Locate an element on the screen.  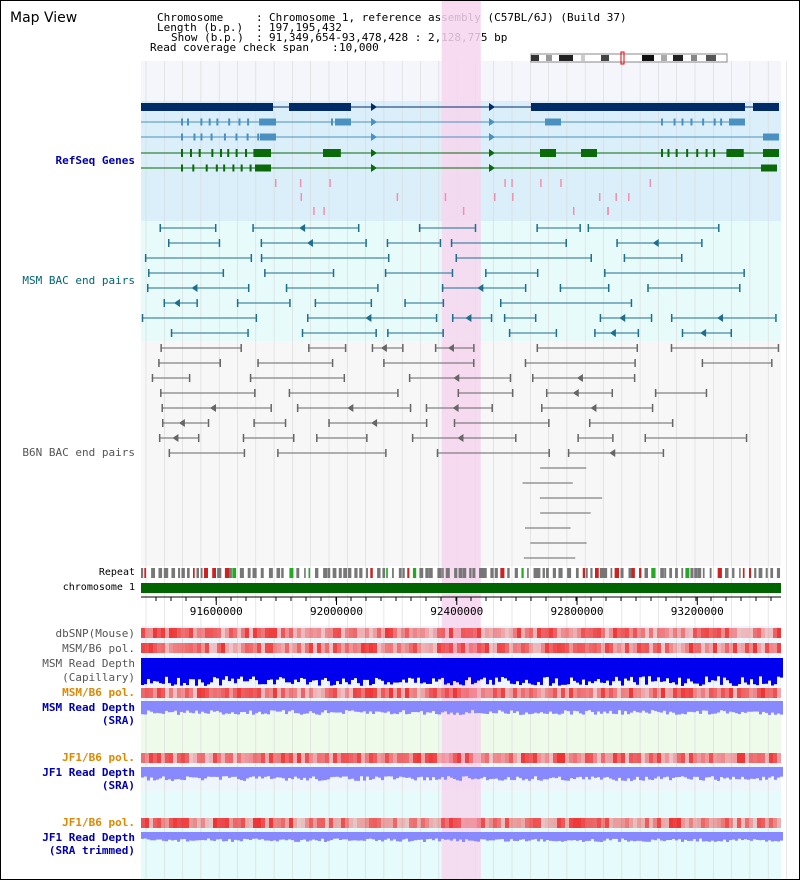
msm-bac-label: MSM BAC end pairs is located at coordinates (78, 280).